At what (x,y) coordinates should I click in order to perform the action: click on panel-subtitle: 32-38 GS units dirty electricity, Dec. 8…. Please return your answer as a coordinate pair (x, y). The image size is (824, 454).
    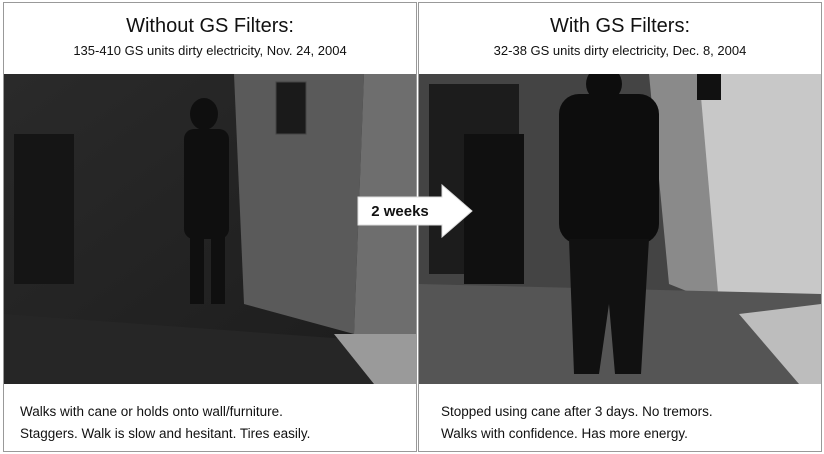
    Looking at the image, I should click on (620, 50).